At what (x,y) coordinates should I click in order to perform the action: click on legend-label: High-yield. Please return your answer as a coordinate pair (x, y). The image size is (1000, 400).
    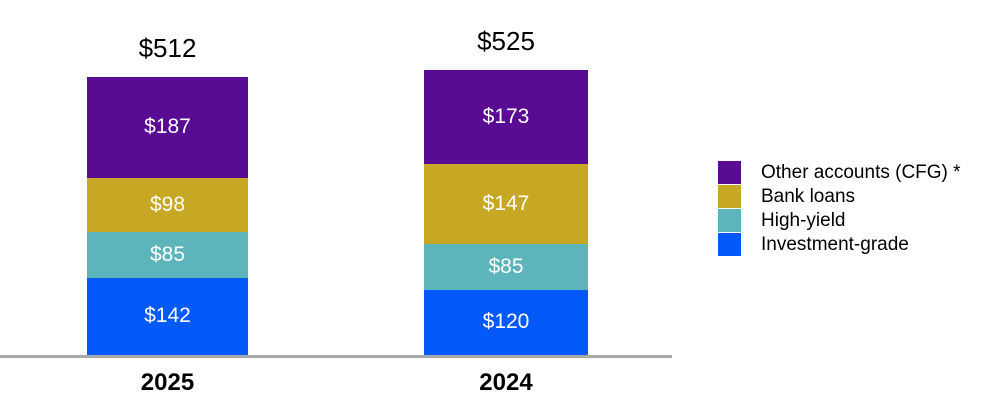
    Looking at the image, I should click on (803, 220).